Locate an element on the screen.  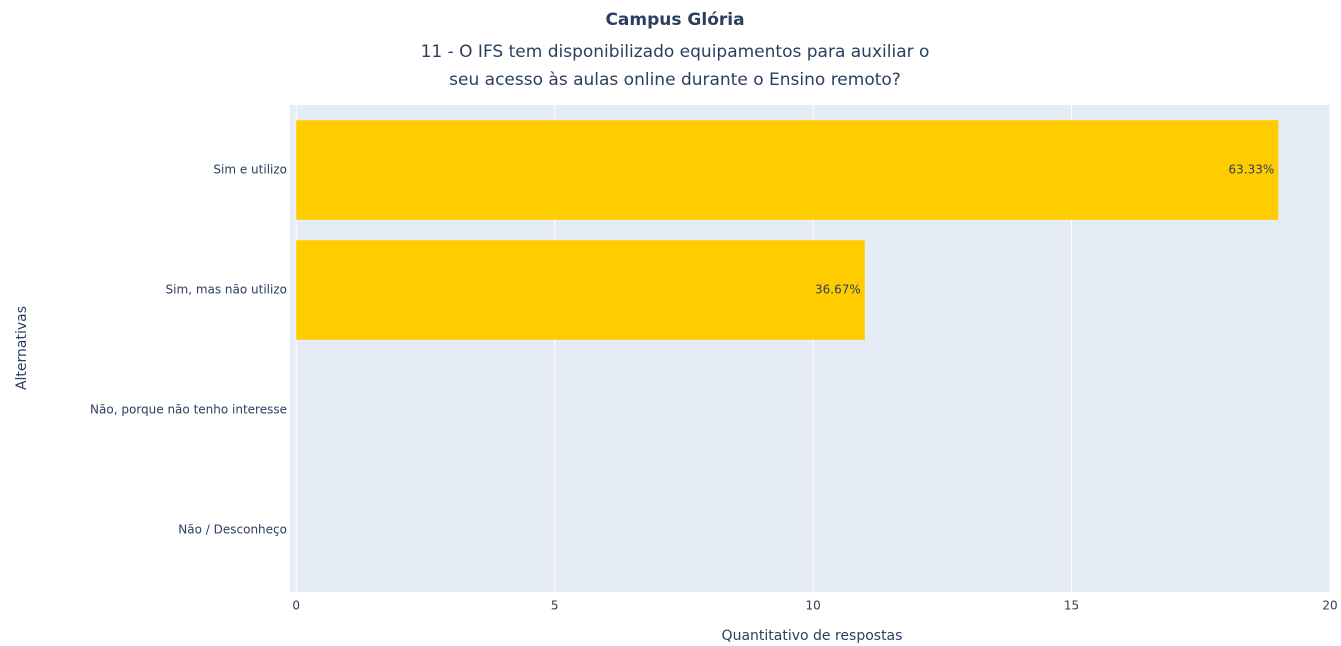
chart-title: Campus Glória is located at coordinates (674, 20).